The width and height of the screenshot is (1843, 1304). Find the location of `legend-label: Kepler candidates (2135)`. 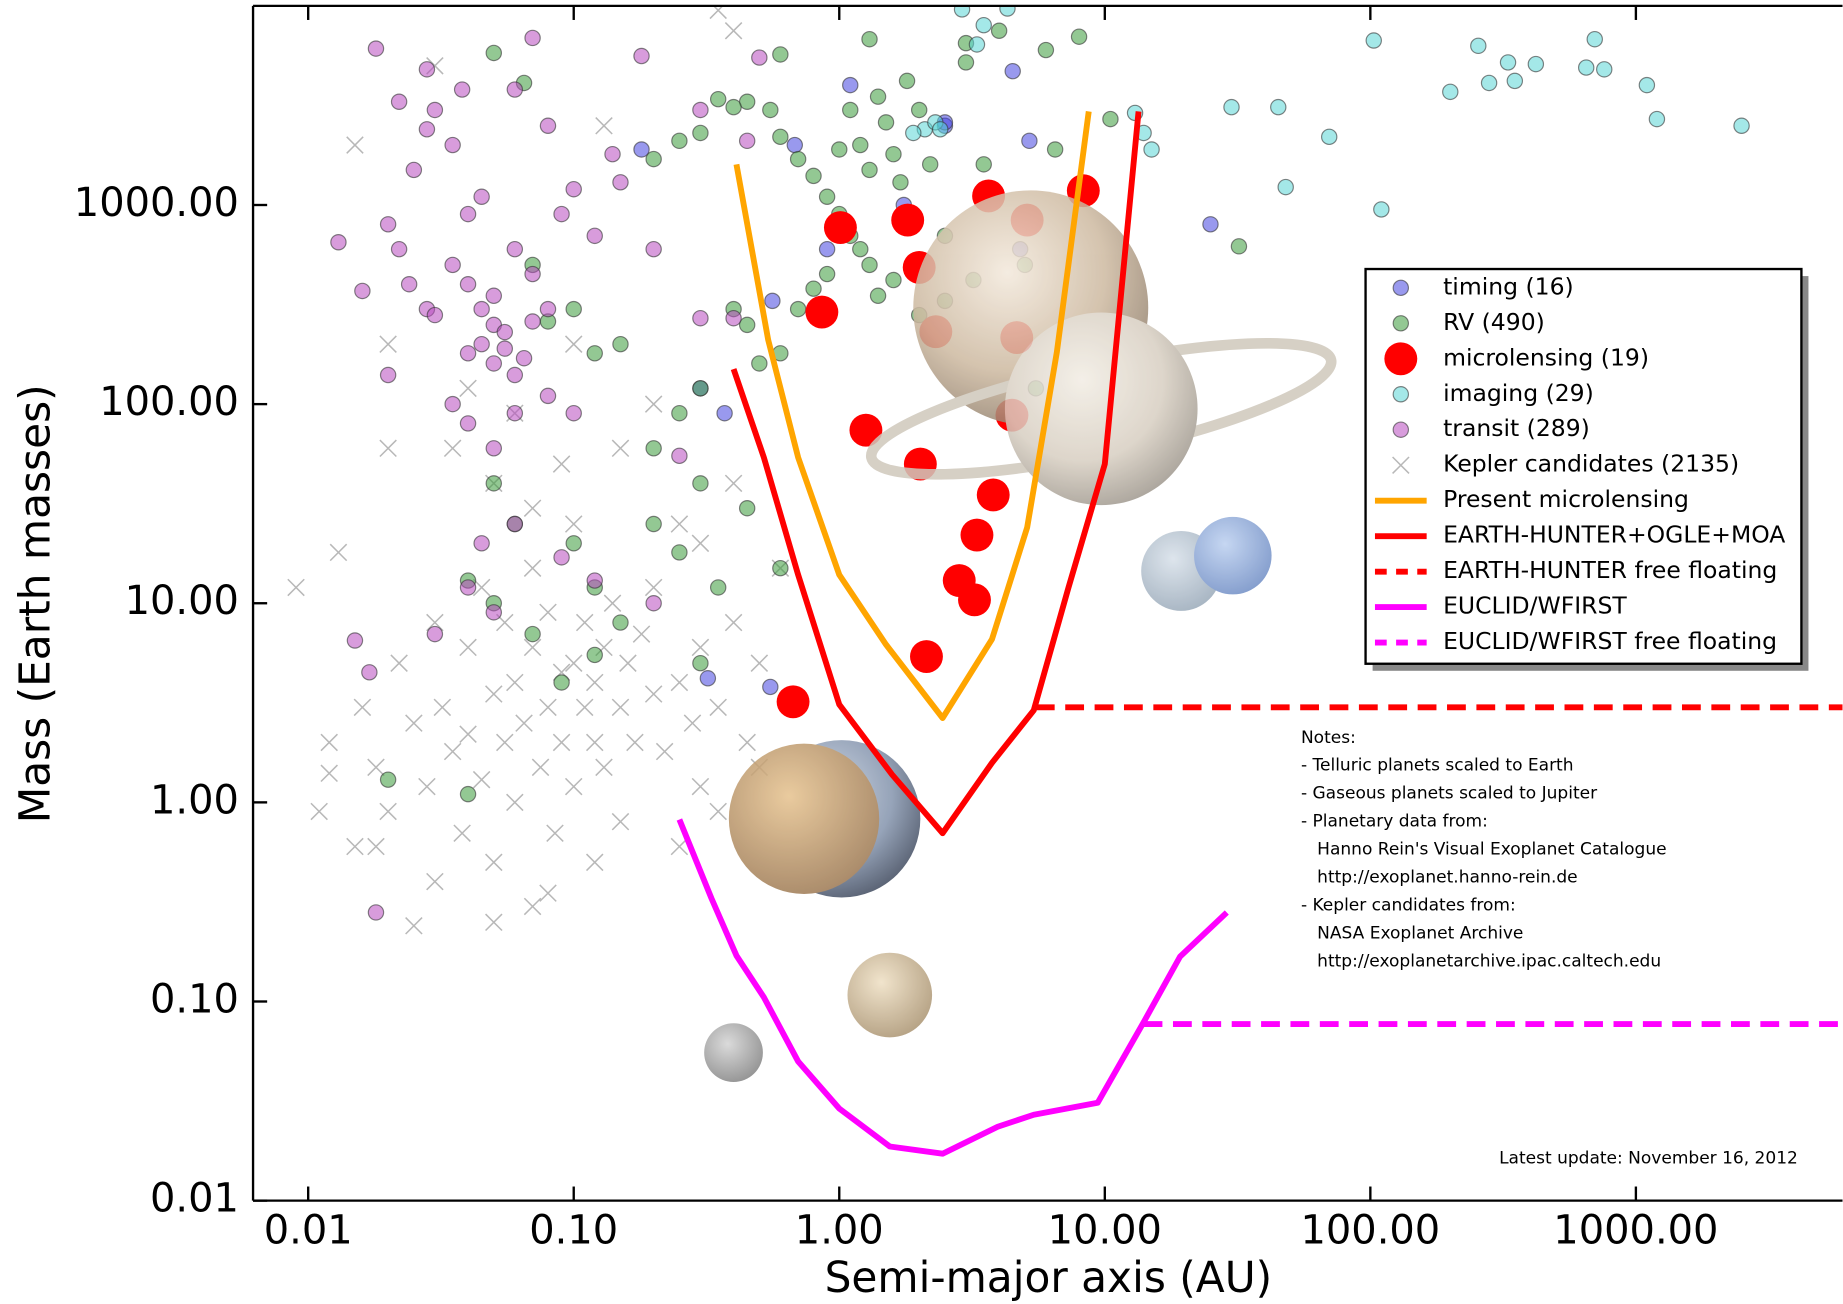

legend-label: Kepler candidates (2135) is located at coordinates (1591, 464).